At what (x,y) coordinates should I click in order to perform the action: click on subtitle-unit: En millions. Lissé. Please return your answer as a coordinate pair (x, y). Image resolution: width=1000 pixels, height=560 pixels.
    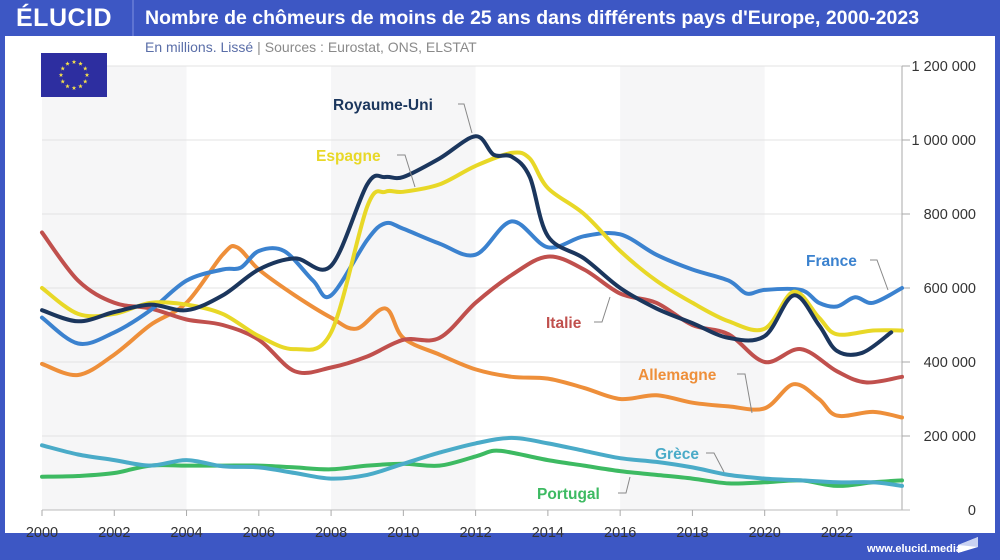
    Looking at the image, I should click on (199, 47).